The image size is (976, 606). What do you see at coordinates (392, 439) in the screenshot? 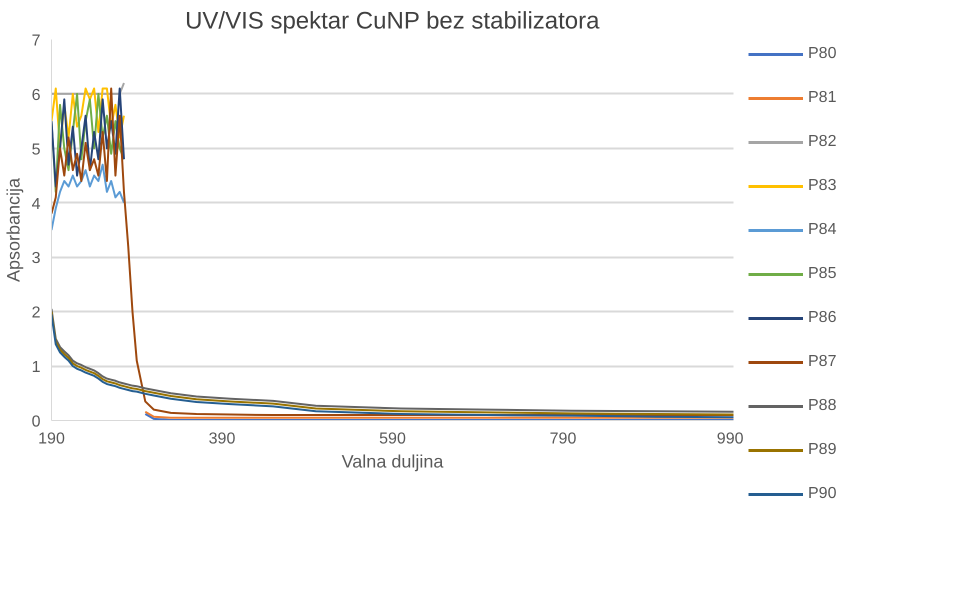
I see `x-tick-label: 590` at bounding box center [392, 439].